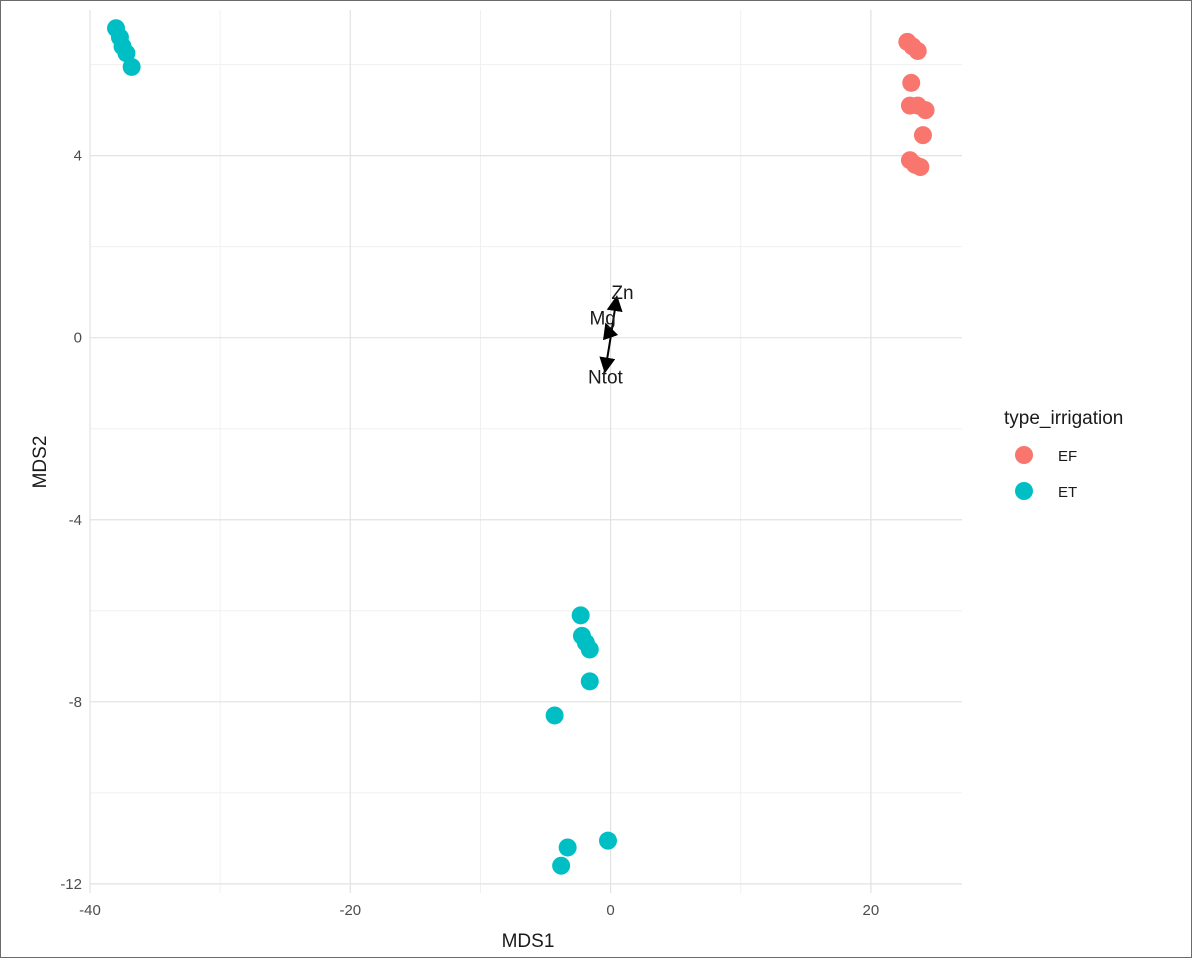  Describe the element at coordinates (1067, 456) in the screenshot. I see `legend-label-ef: EF` at that location.